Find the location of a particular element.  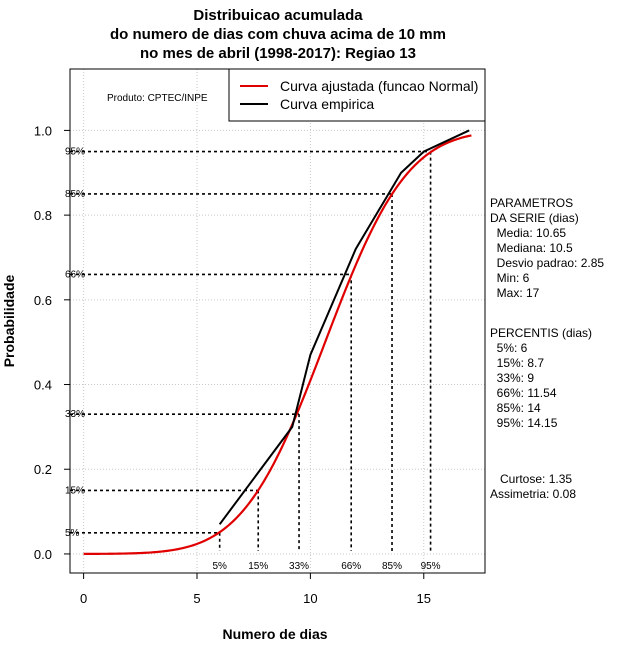

shape-statistics-line: Curtose: 1.35 is located at coordinates (531, 479).